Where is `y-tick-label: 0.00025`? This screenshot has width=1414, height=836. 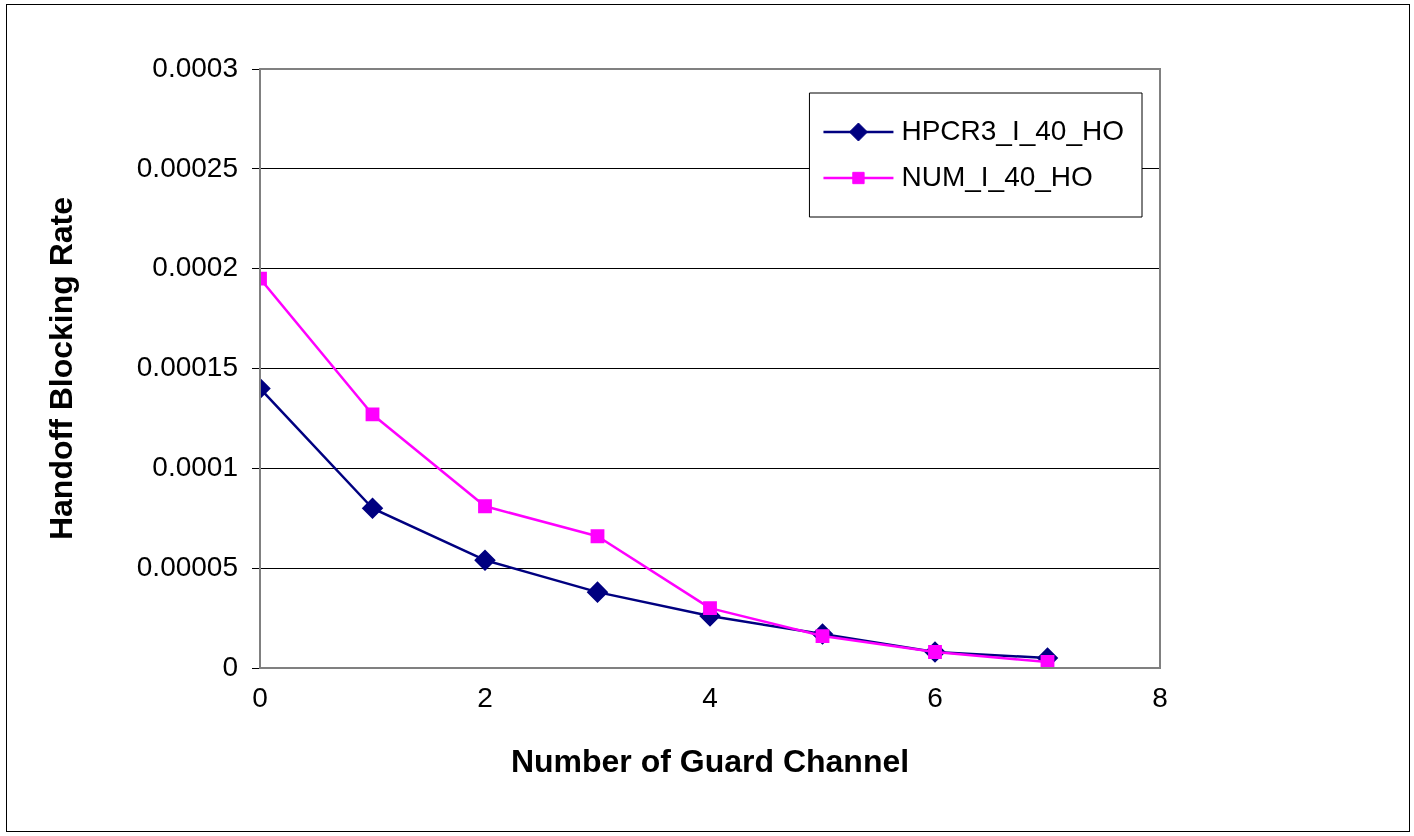 y-tick-label: 0.00025 is located at coordinates (187, 167).